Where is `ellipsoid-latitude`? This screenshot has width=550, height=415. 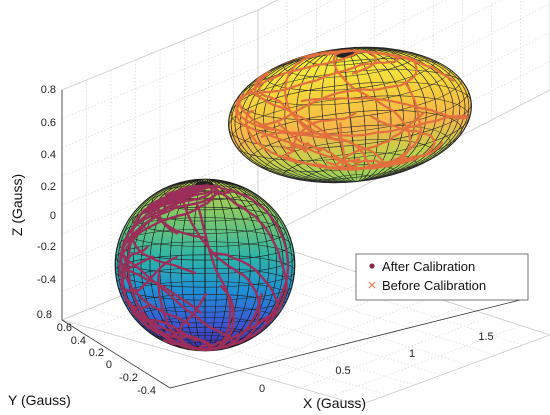
ellipsoid-latitude is located at coordinates (350, 115).